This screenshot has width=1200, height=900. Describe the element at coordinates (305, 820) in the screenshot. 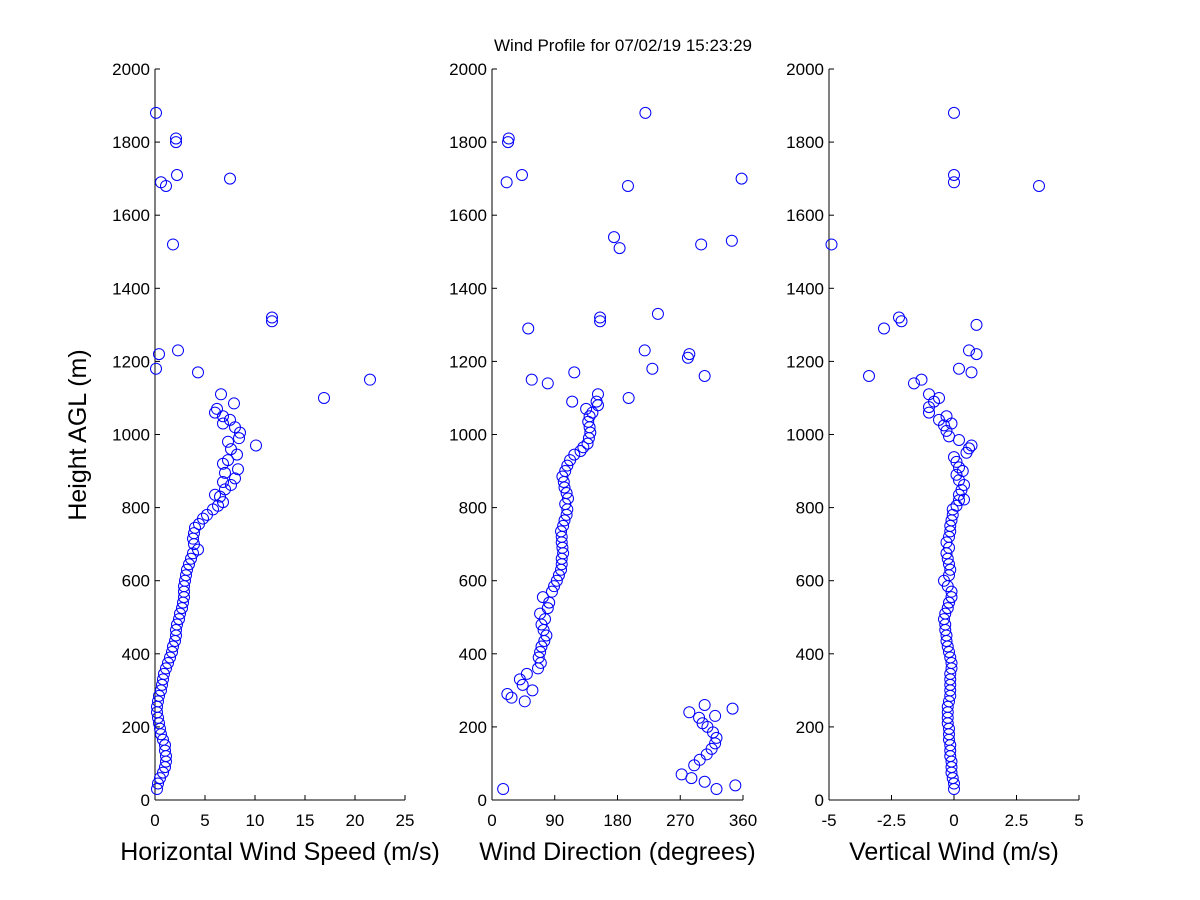

I see `x-tick-label: 15` at that location.